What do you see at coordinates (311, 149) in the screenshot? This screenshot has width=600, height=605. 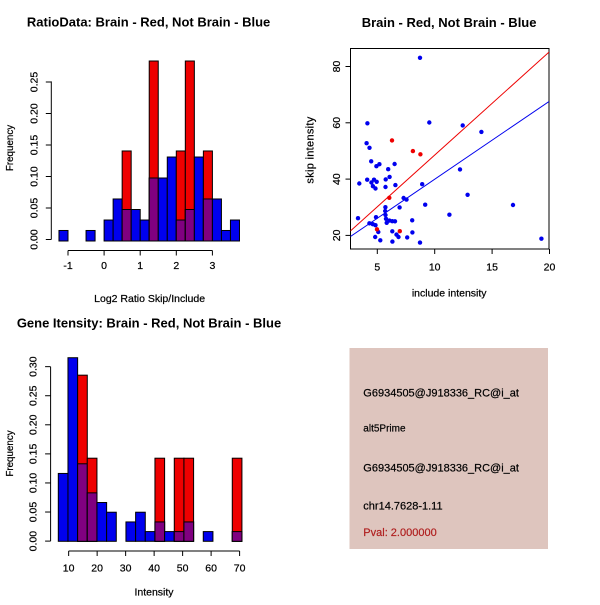 I see `svg-text: skip intensity` at bounding box center [311, 149].